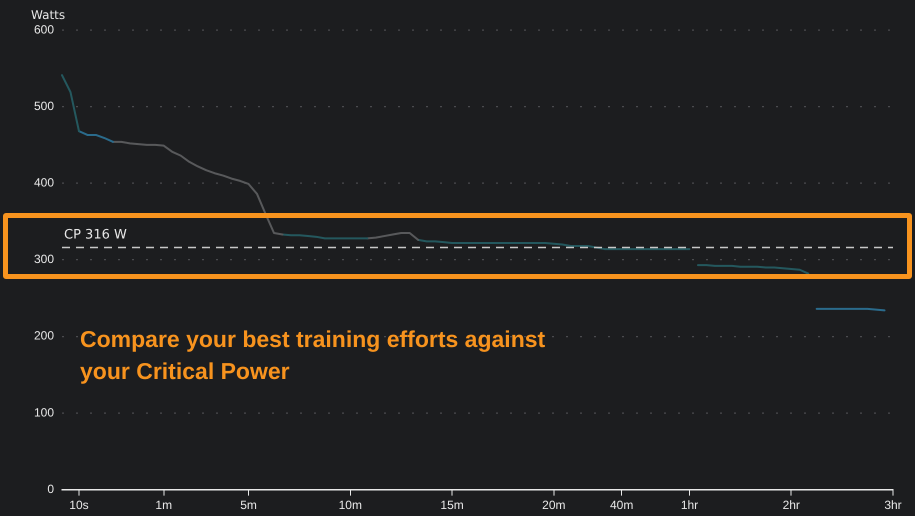  What do you see at coordinates (350, 505) in the screenshot?
I see `x-tick-label: 10m` at bounding box center [350, 505].